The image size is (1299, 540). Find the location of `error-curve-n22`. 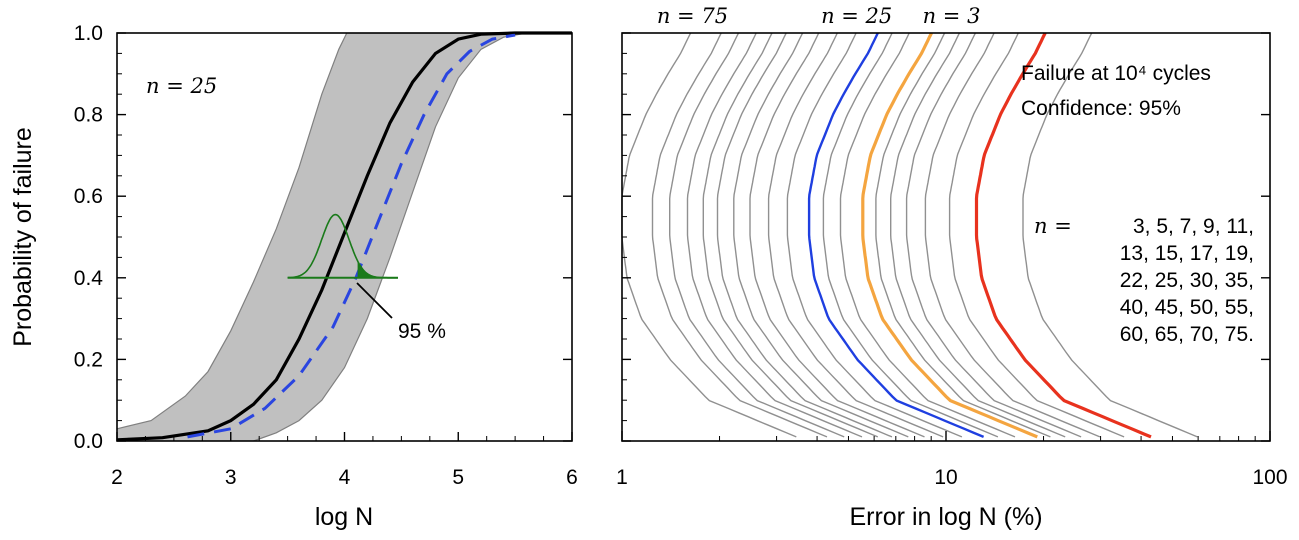

error-curve-n22 is located at coordinates (910, 235).